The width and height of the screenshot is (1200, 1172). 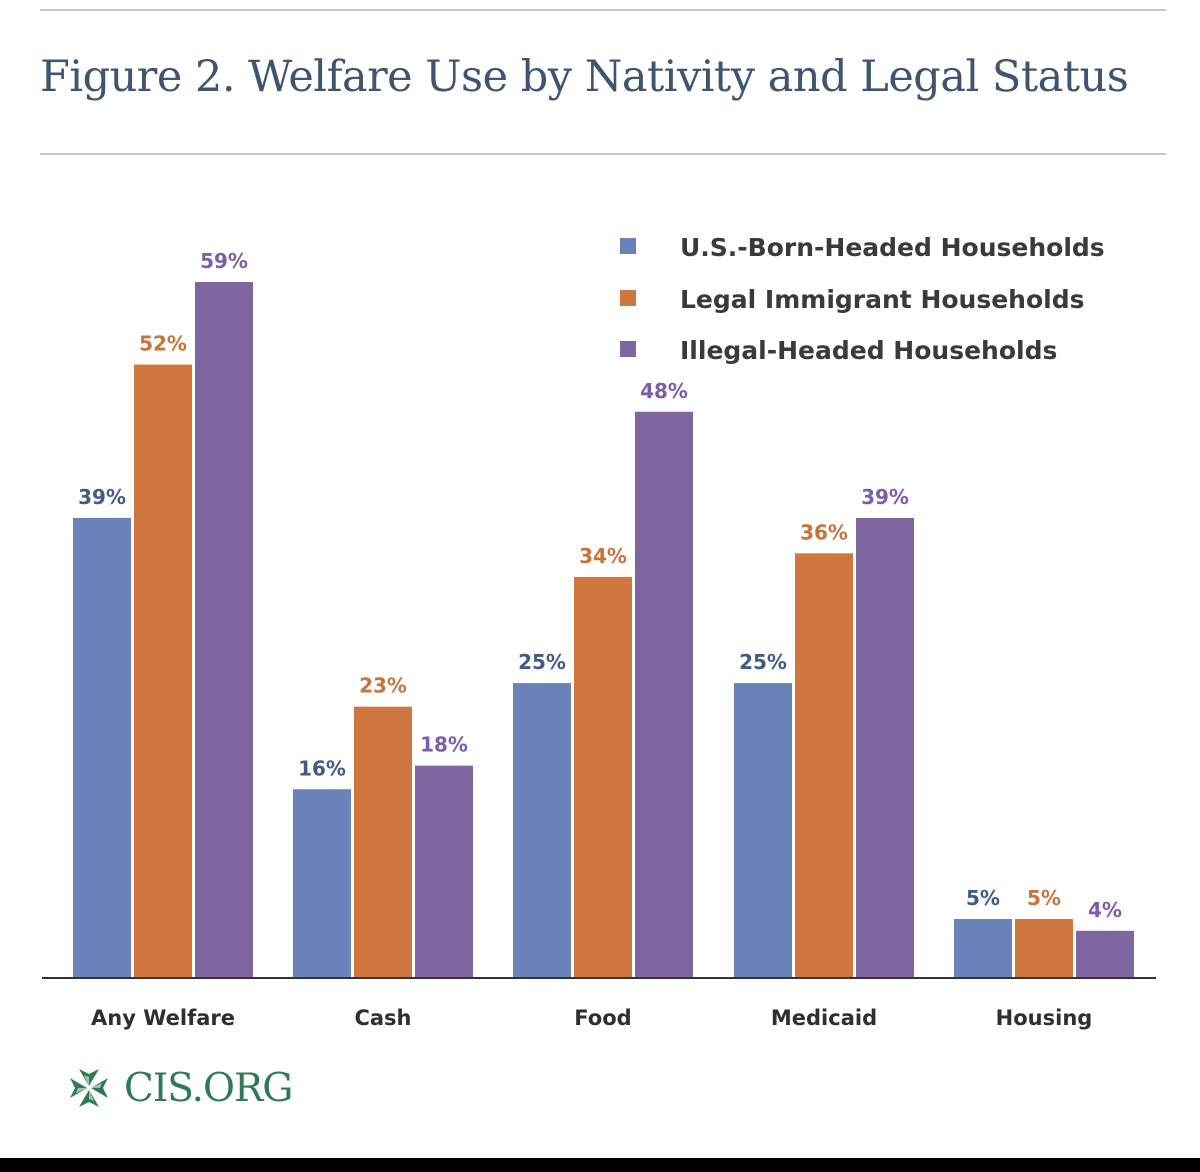 What do you see at coordinates (603, 556) in the screenshot?
I see `data-label: 34%` at bounding box center [603, 556].